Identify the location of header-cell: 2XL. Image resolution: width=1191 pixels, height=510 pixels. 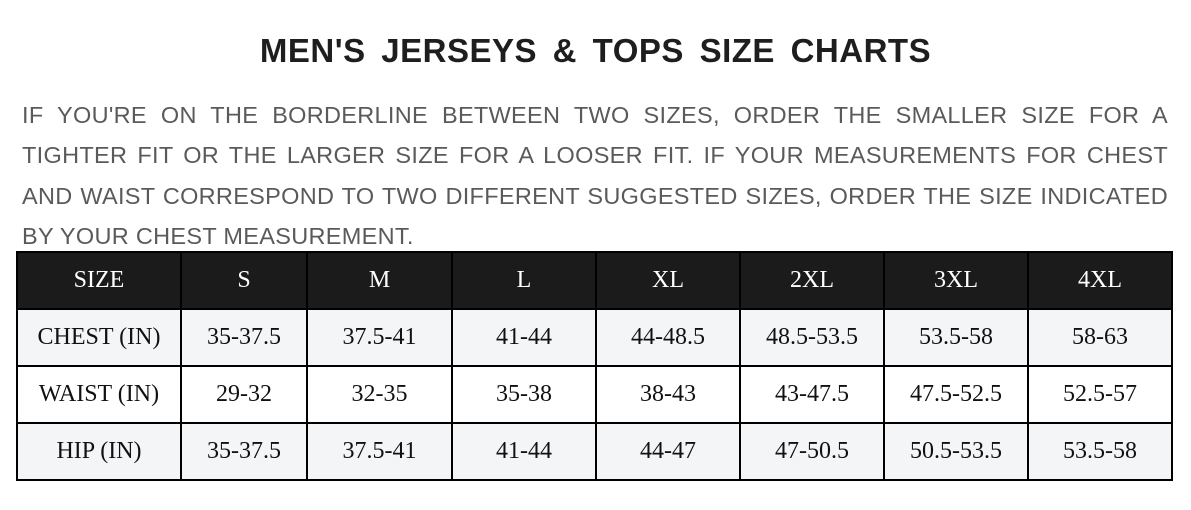
(812, 280).